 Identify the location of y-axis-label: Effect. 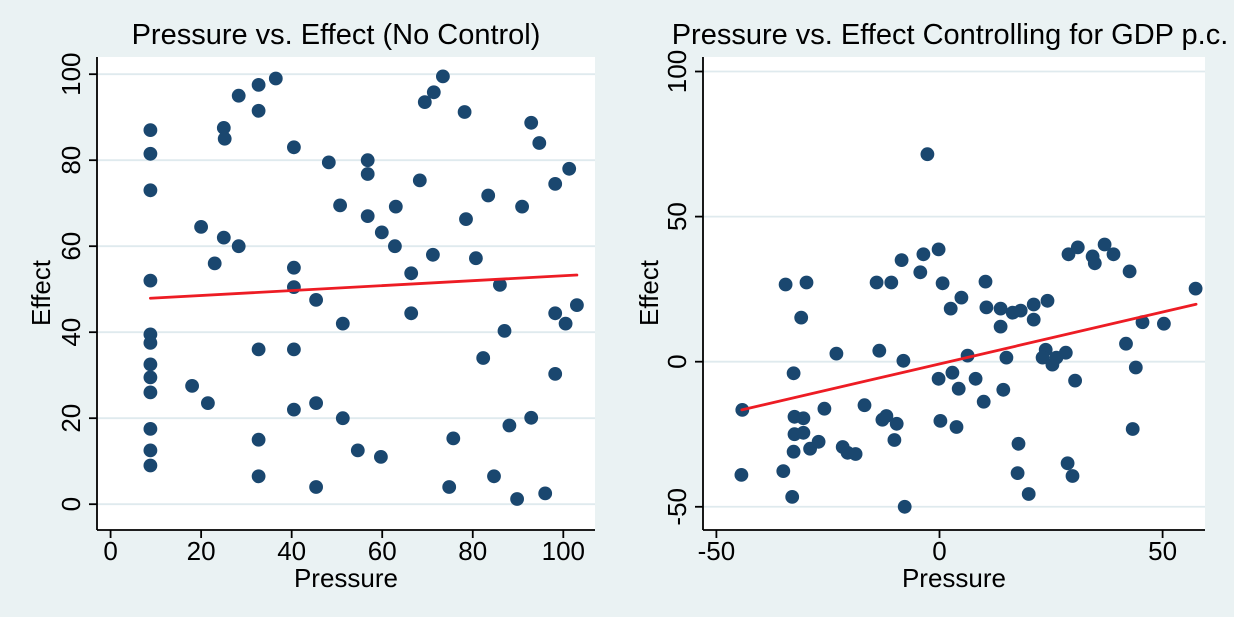
(649, 292).